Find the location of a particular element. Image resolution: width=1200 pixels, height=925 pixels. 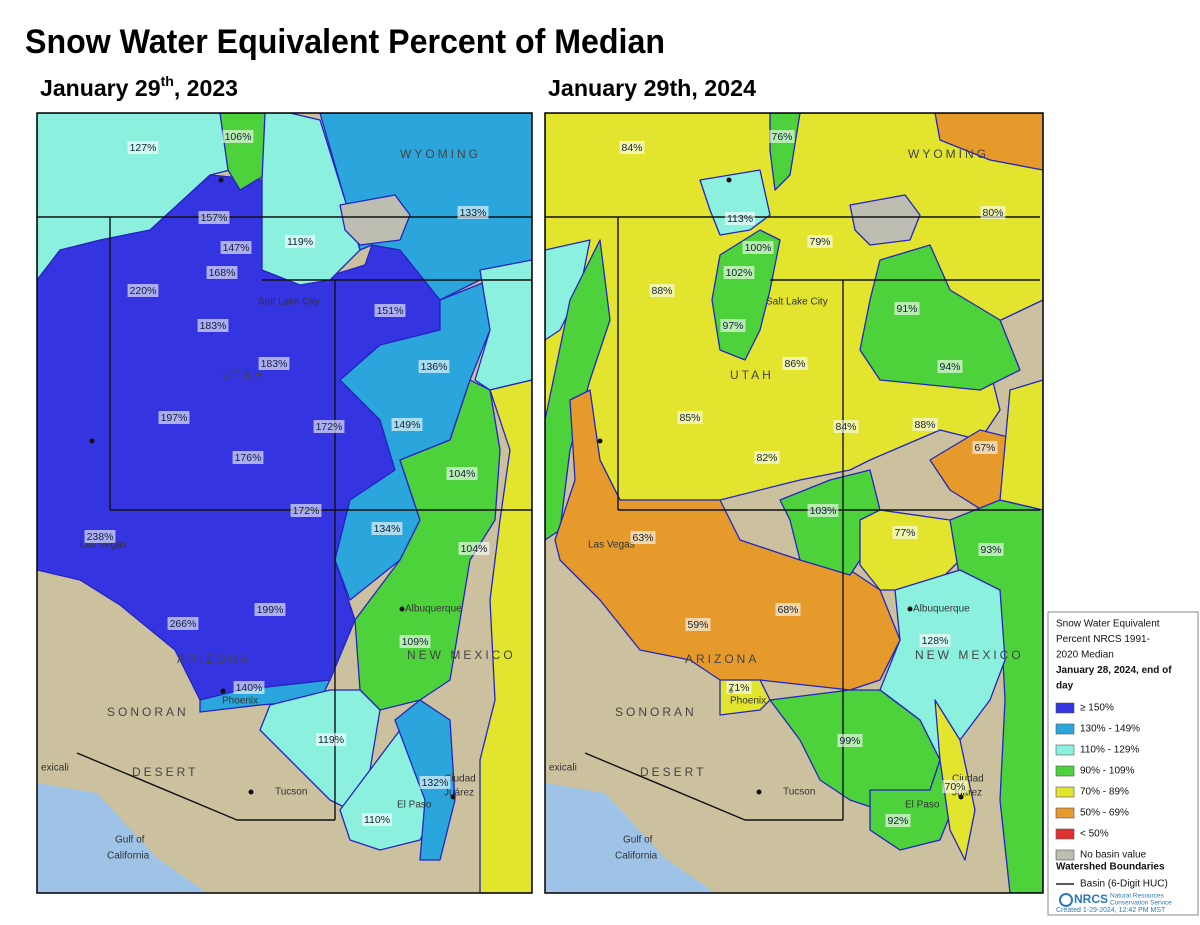

basin-label: 67% is located at coordinates (984, 448).